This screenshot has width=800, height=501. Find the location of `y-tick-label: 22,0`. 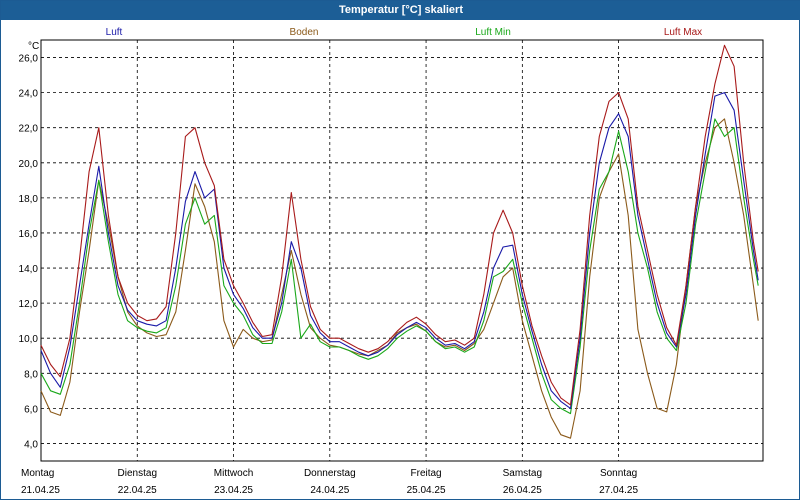

y-tick-label: 22,0 is located at coordinates (29, 129).